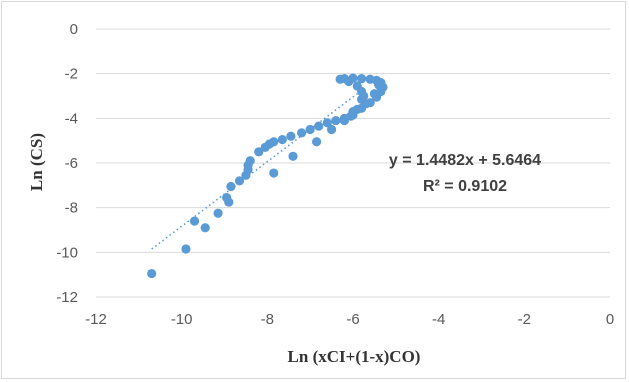 The width and height of the screenshot is (629, 382). Describe the element at coordinates (465, 160) in the screenshot. I see `trendline-equation: y = 1.4482x + 5.6464` at that location.